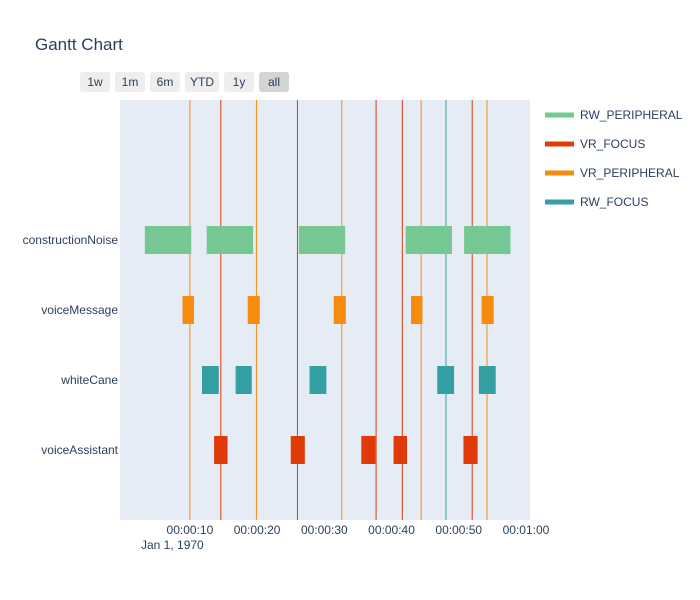 The height and width of the screenshot is (600, 700). What do you see at coordinates (458, 530) in the screenshot?
I see `x-tick-label-4: 00:00:50` at bounding box center [458, 530].